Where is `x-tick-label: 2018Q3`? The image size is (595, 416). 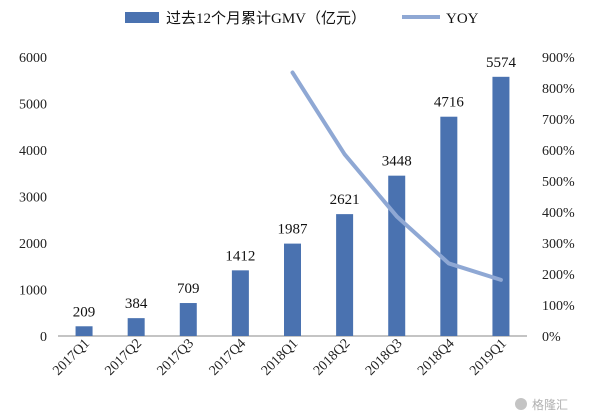 x-tick-label: 2018Q3 is located at coordinates (384, 357).